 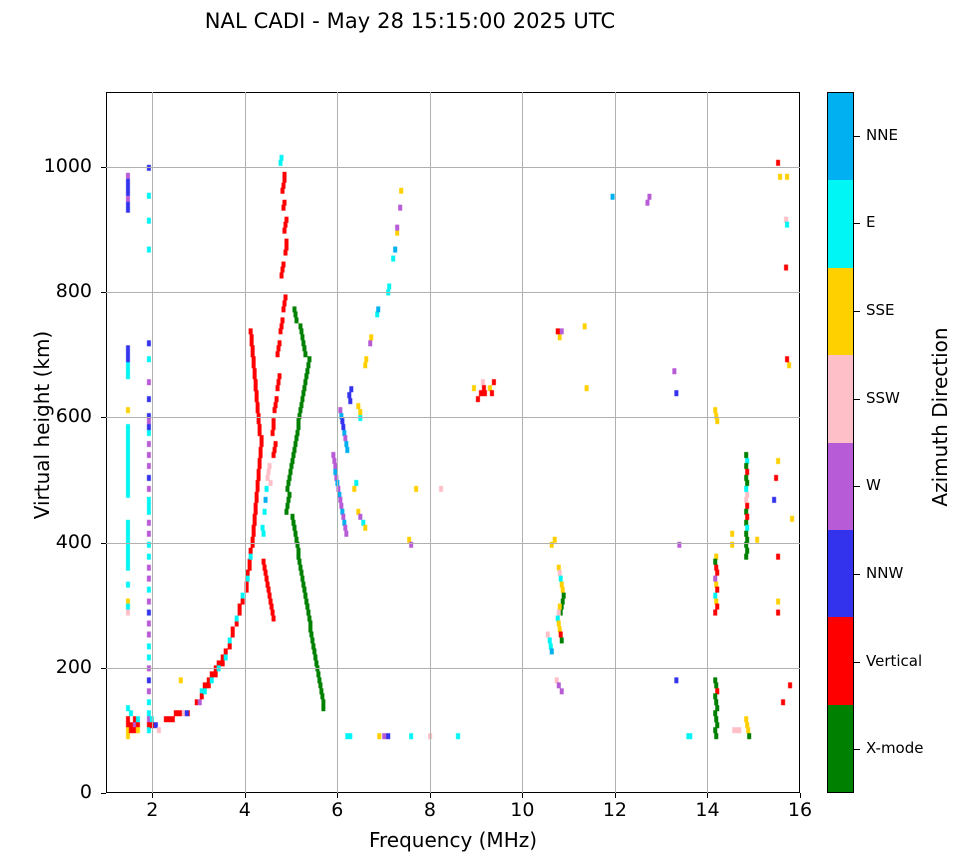 I want to click on colorbar-label-ssw: SSW, so click(x=883, y=397).